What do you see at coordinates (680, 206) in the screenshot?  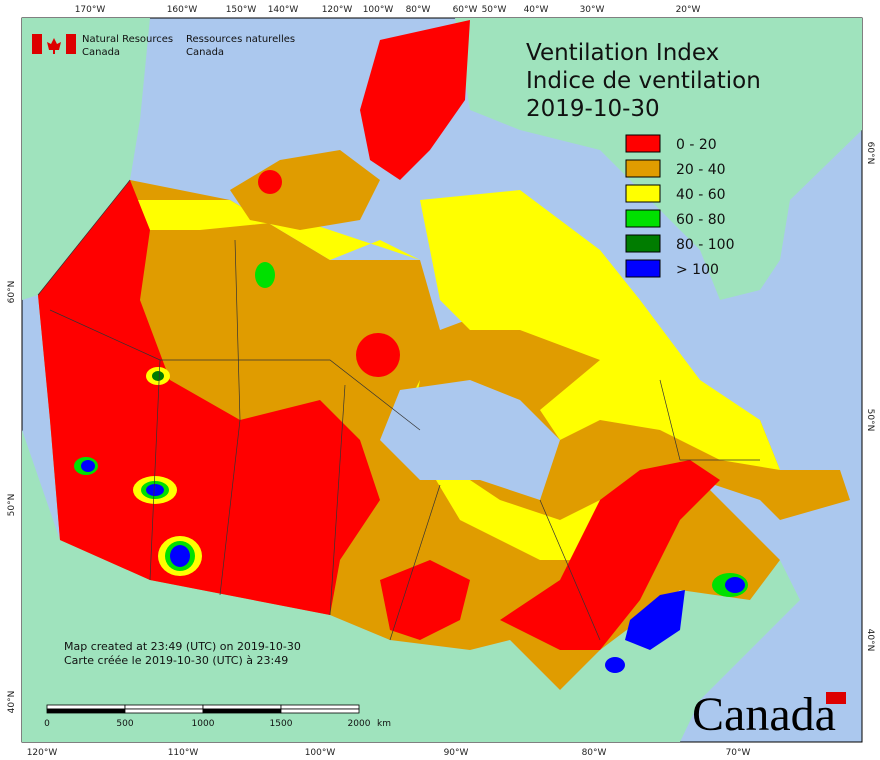 I see `legend: 0 - 20 20 - 40 40 - 60 60 - 80 80 - 100 > 100` at bounding box center [680, 206].